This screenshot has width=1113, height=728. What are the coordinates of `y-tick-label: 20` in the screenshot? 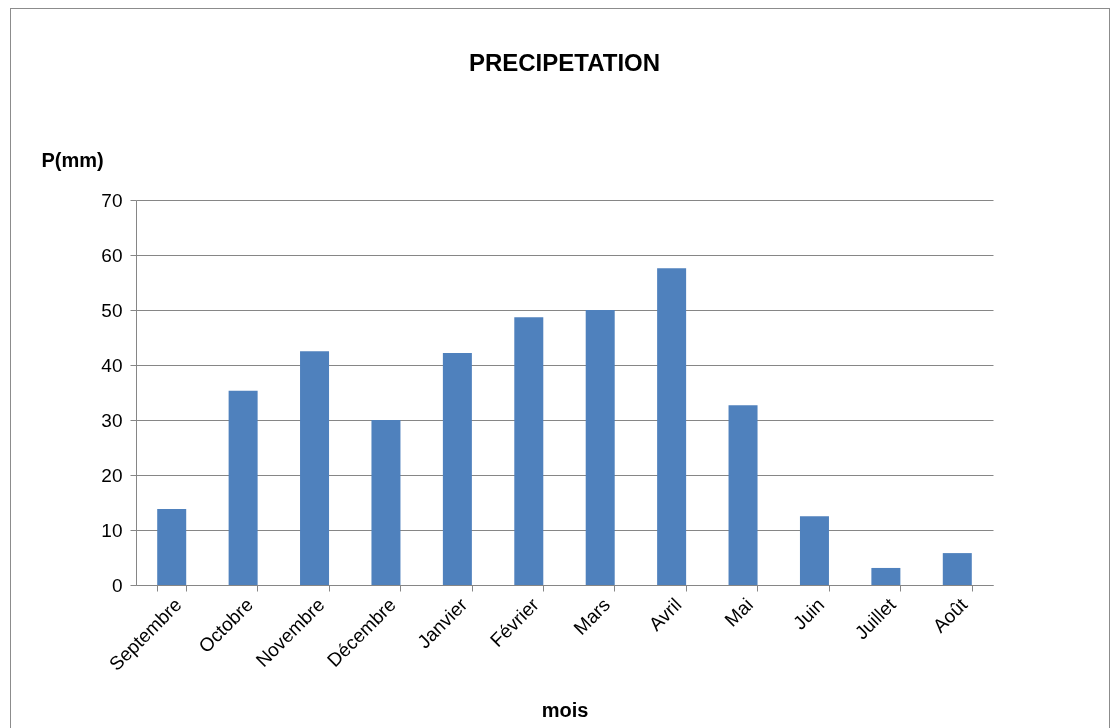 It's located at (112, 475).